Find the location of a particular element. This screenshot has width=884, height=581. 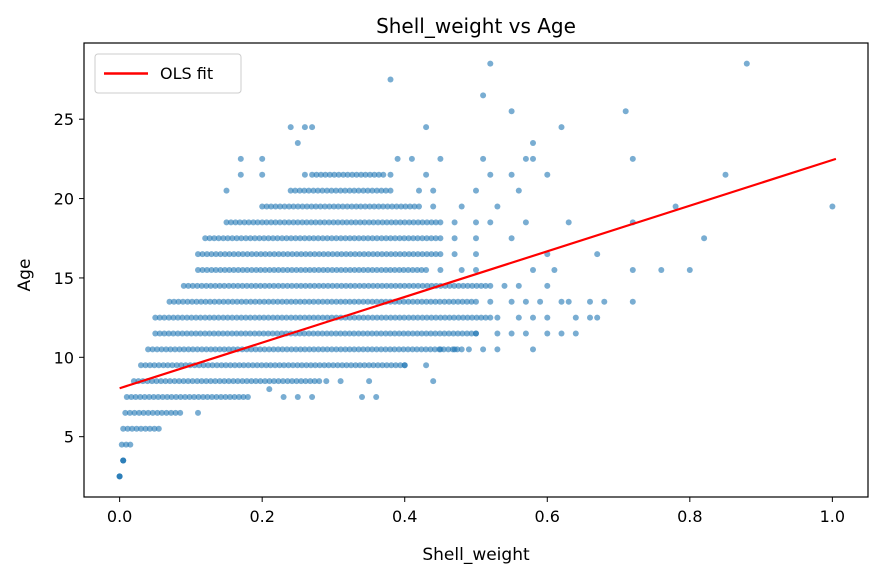

y-tick-label: 15 is located at coordinates (64, 278).